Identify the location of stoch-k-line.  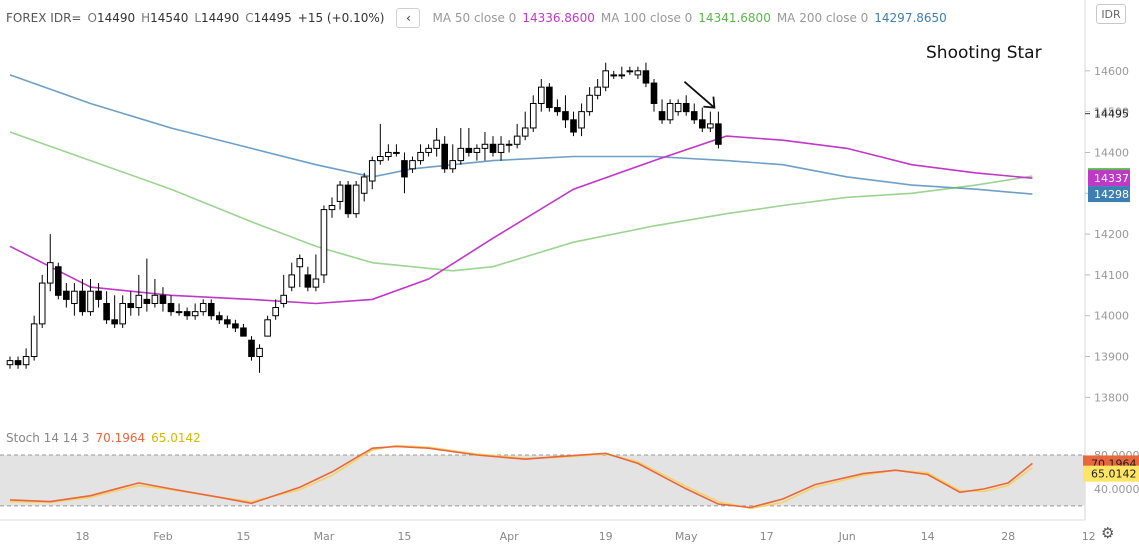
(521, 477).